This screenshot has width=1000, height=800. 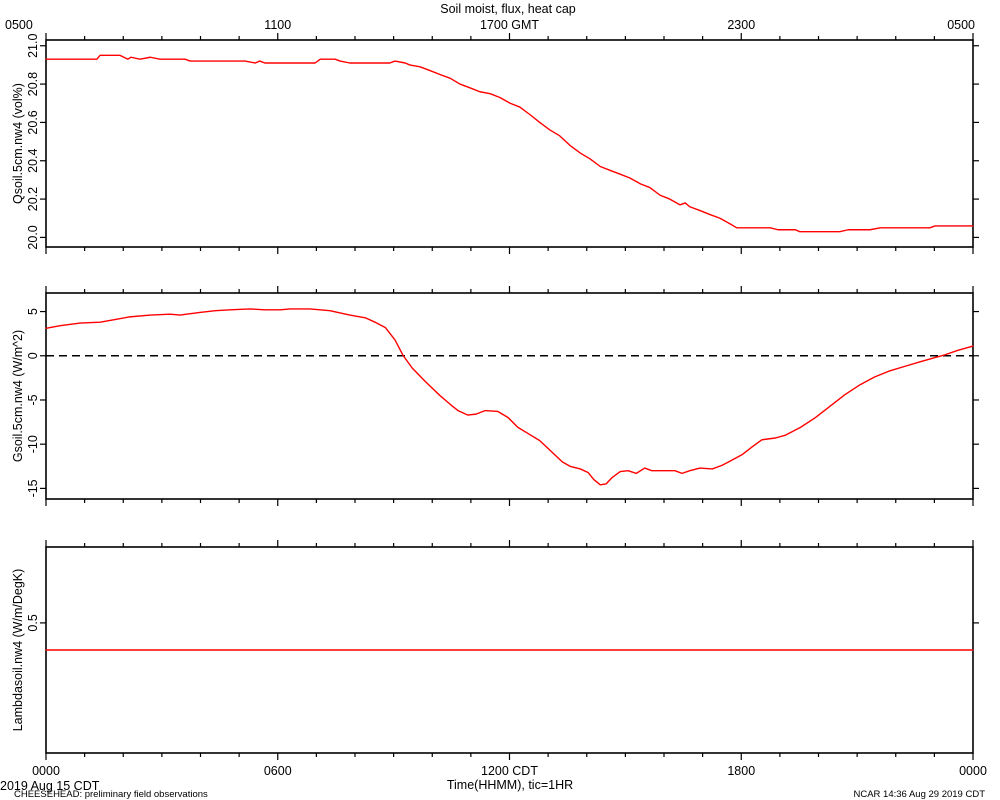 What do you see at coordinates (50, 786) in the screenshot?
I see `date-label: 2019 Aug 15 CDT` at bounding box center [50, 786].